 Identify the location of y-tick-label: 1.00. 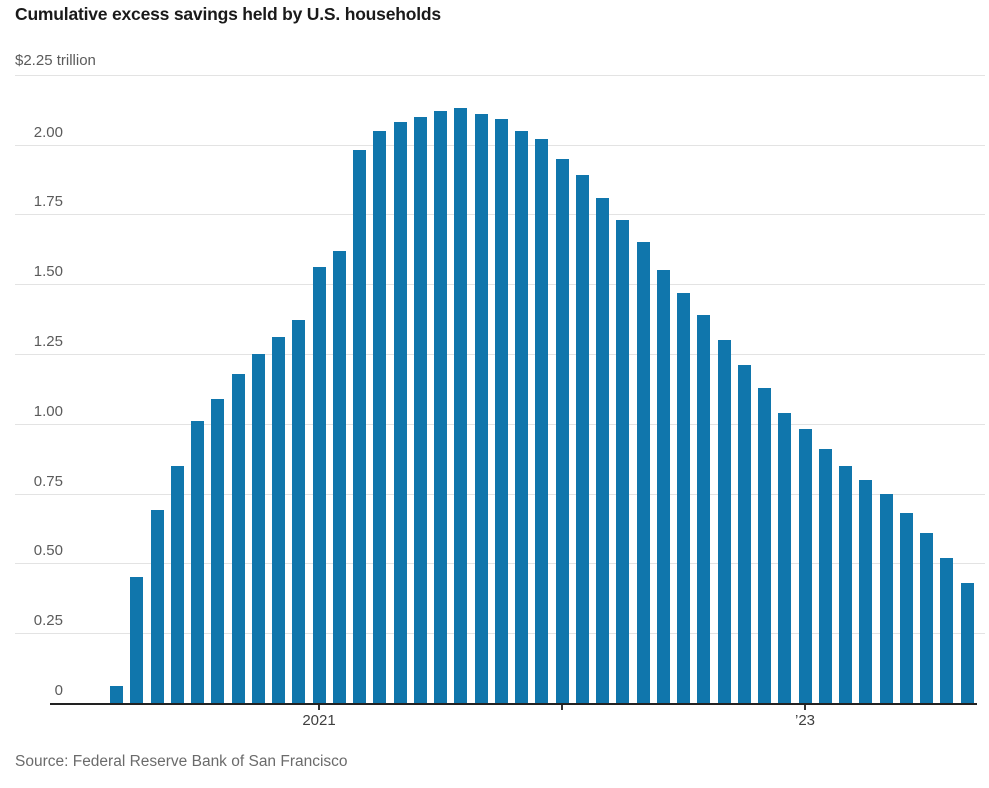
(48, 411).